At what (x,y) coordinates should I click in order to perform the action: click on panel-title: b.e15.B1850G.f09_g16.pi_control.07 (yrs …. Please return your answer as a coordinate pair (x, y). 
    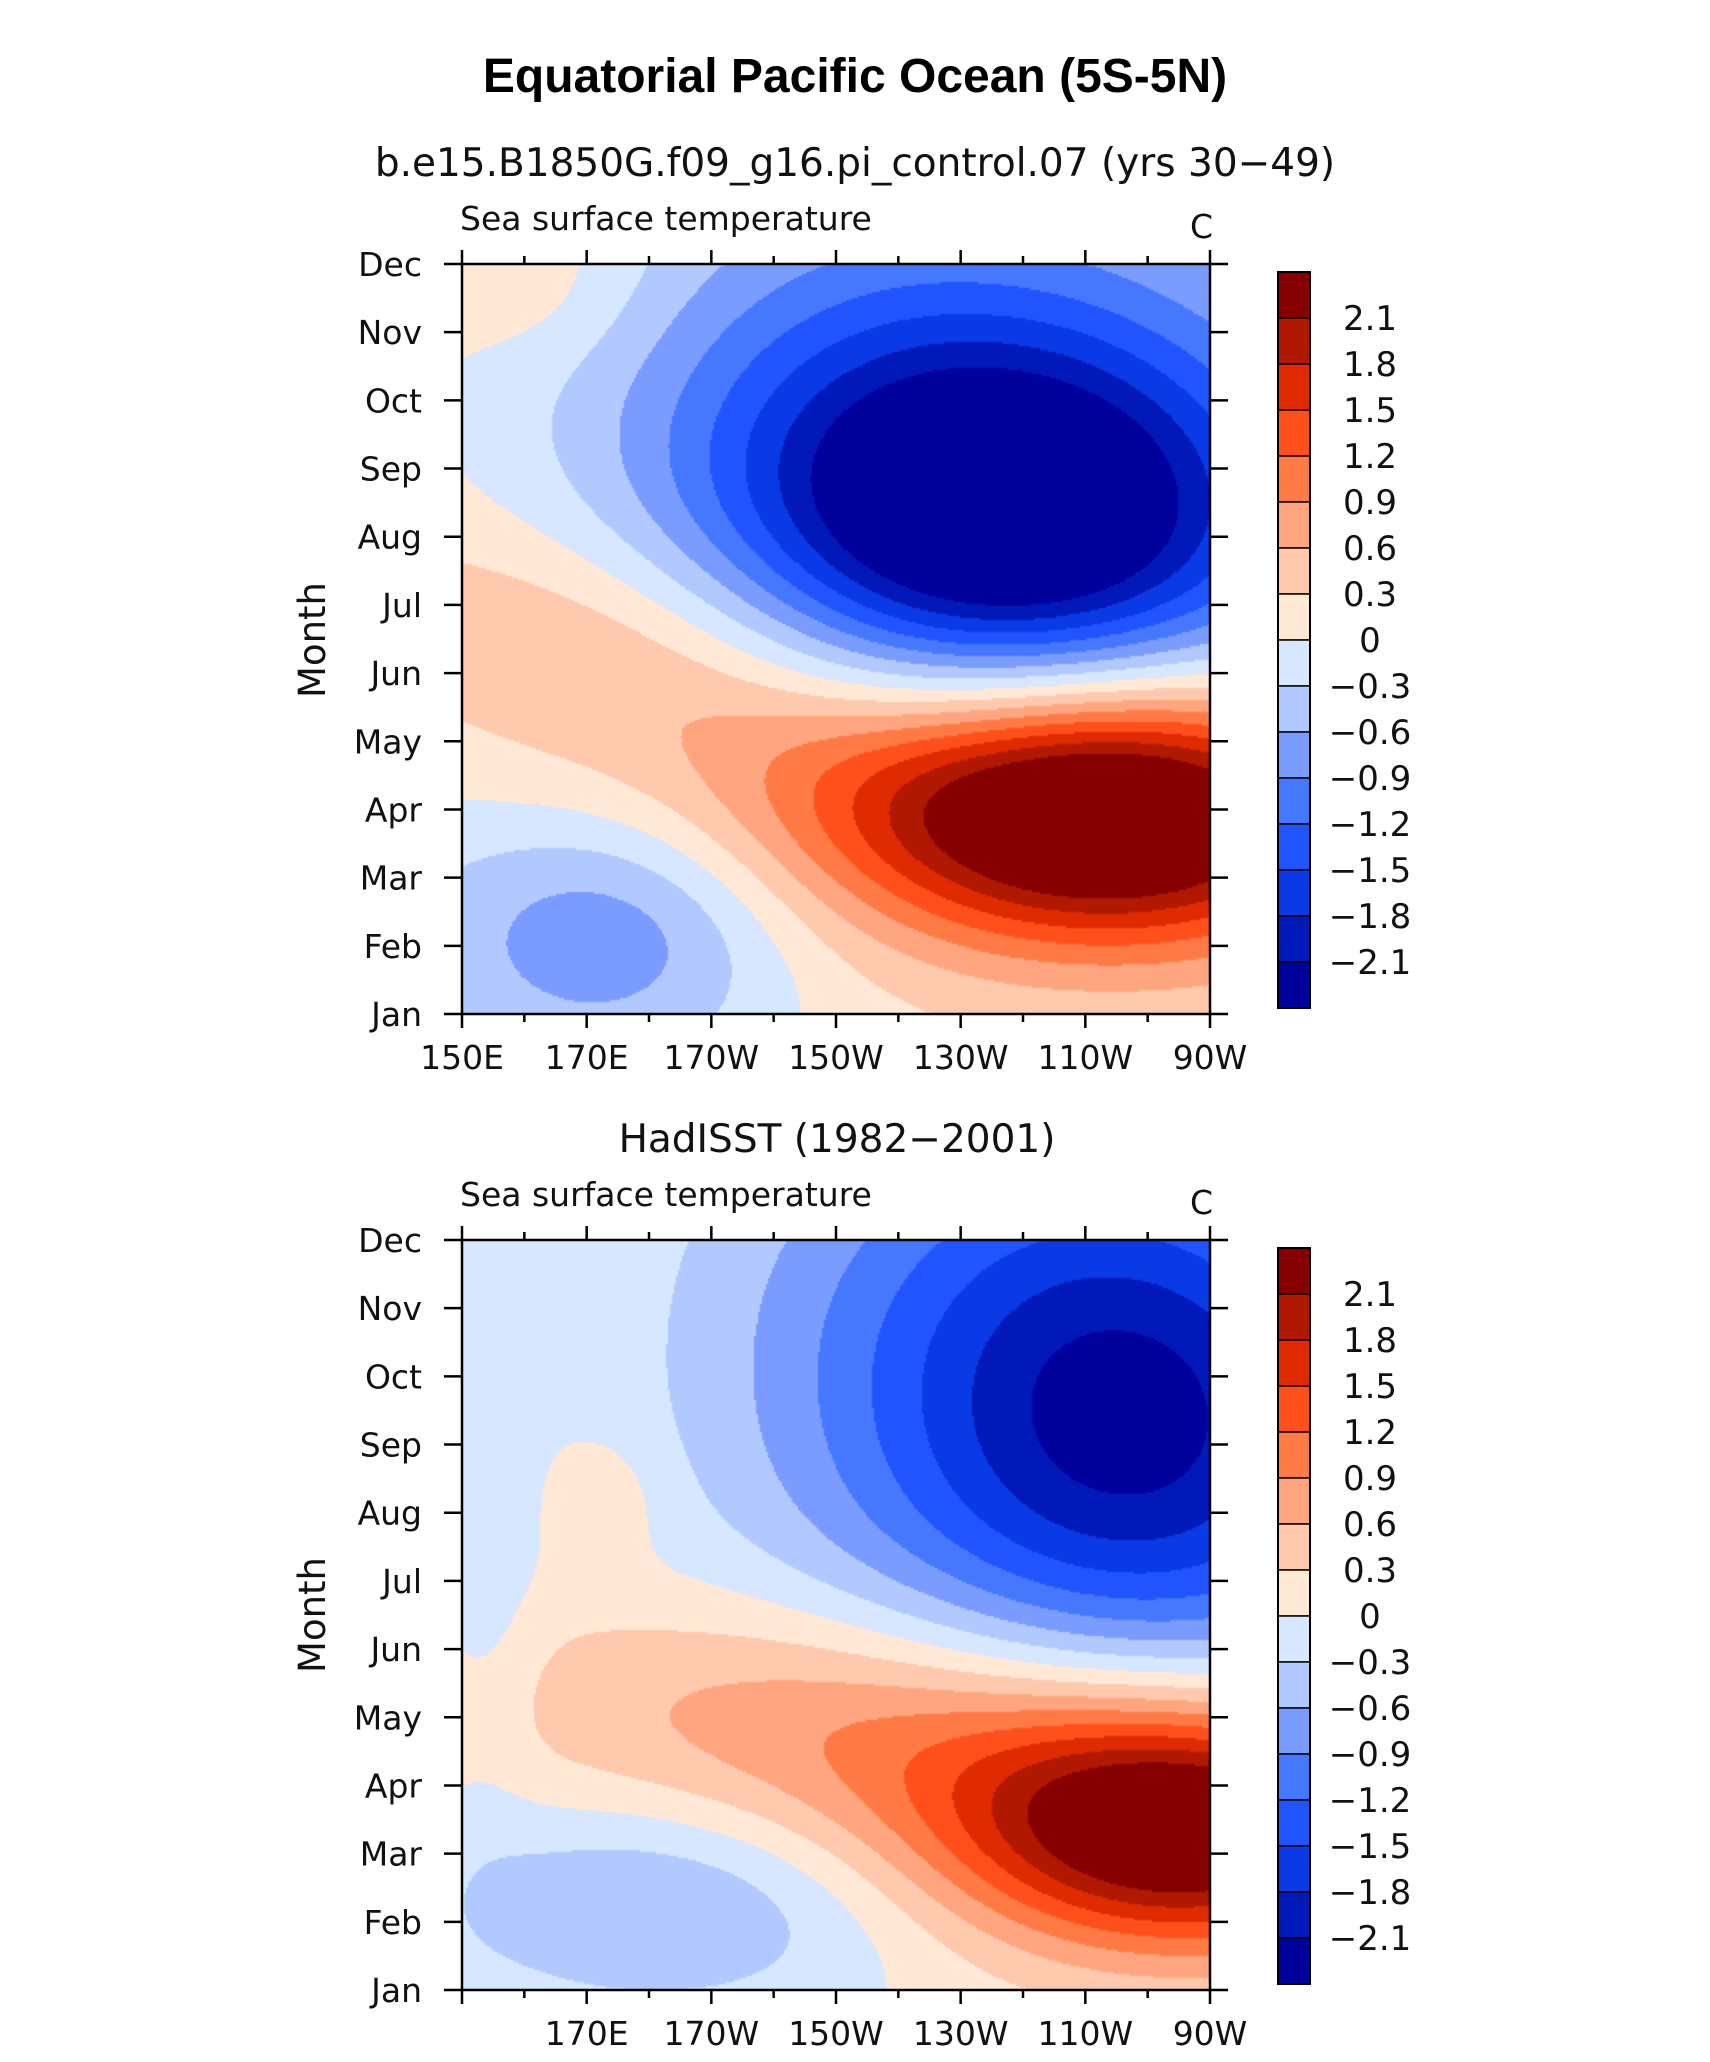
    Looking at the image, I should click on (855, 163).